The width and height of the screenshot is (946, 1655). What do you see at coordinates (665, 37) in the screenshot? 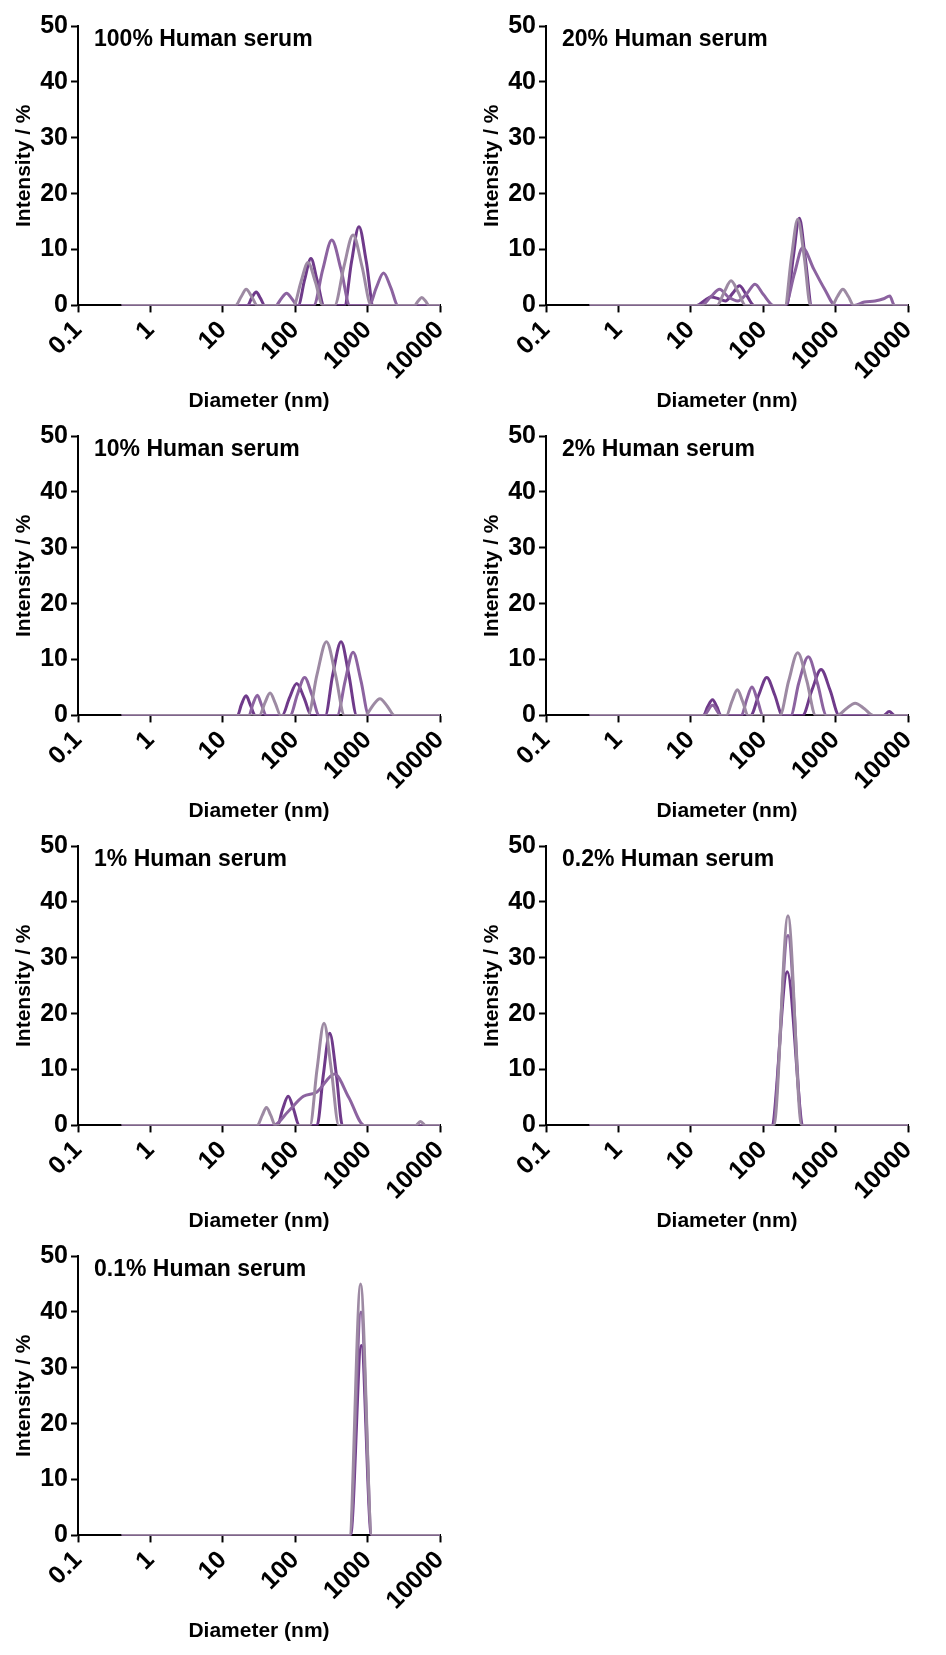
I see `chart-title: 20% Human serum` at bounding box center [665, 37].